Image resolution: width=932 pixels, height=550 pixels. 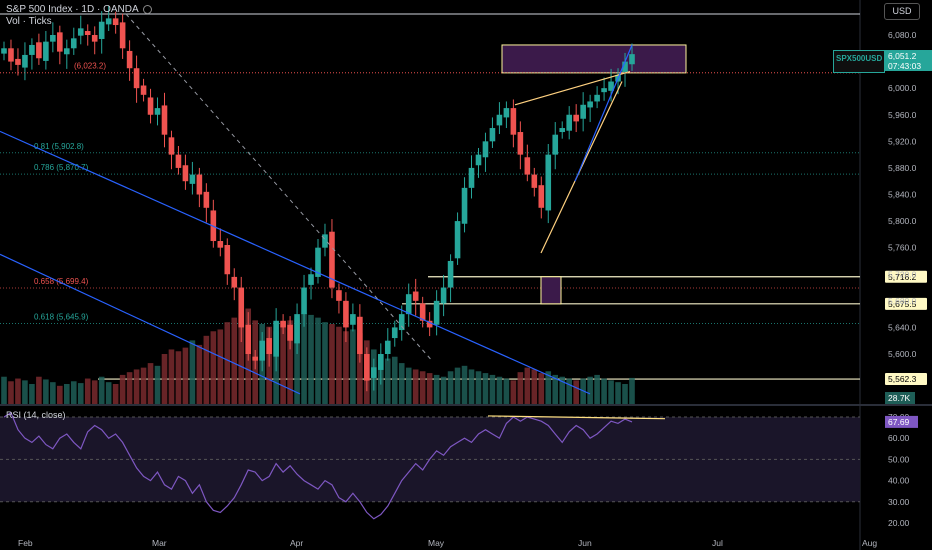 I want to click on fib-label: 0.81 (5,902.8), so click(x=59, y=146).